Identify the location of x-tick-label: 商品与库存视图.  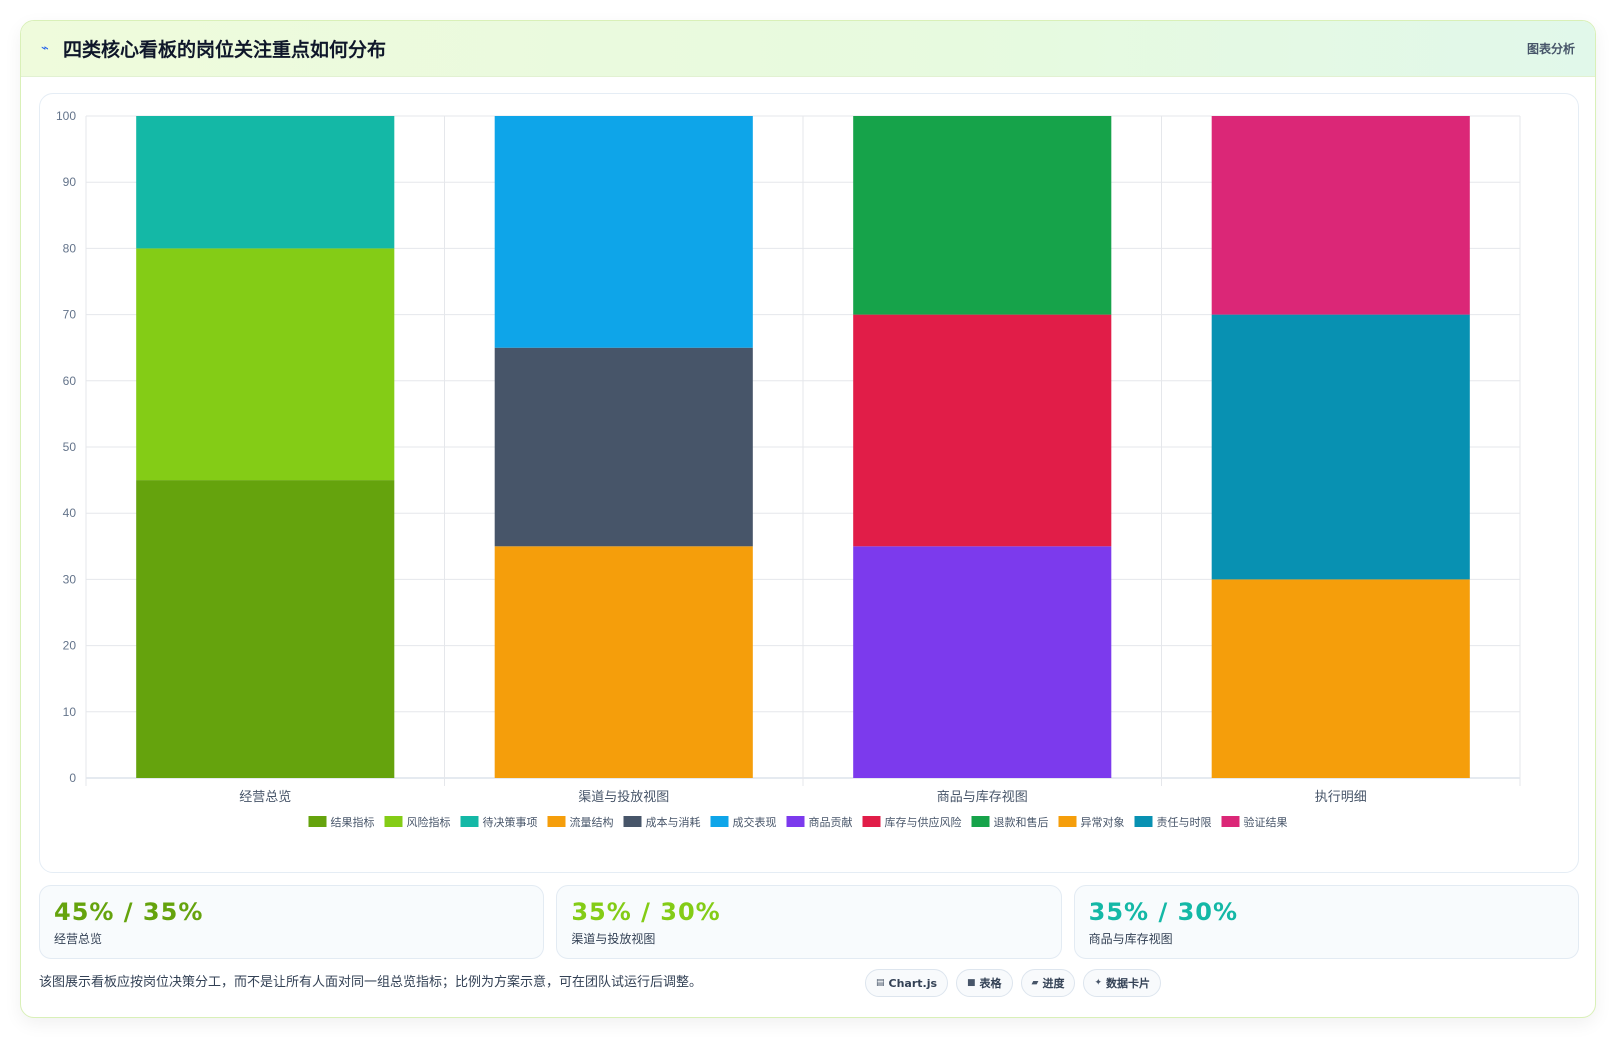
(982, 796).